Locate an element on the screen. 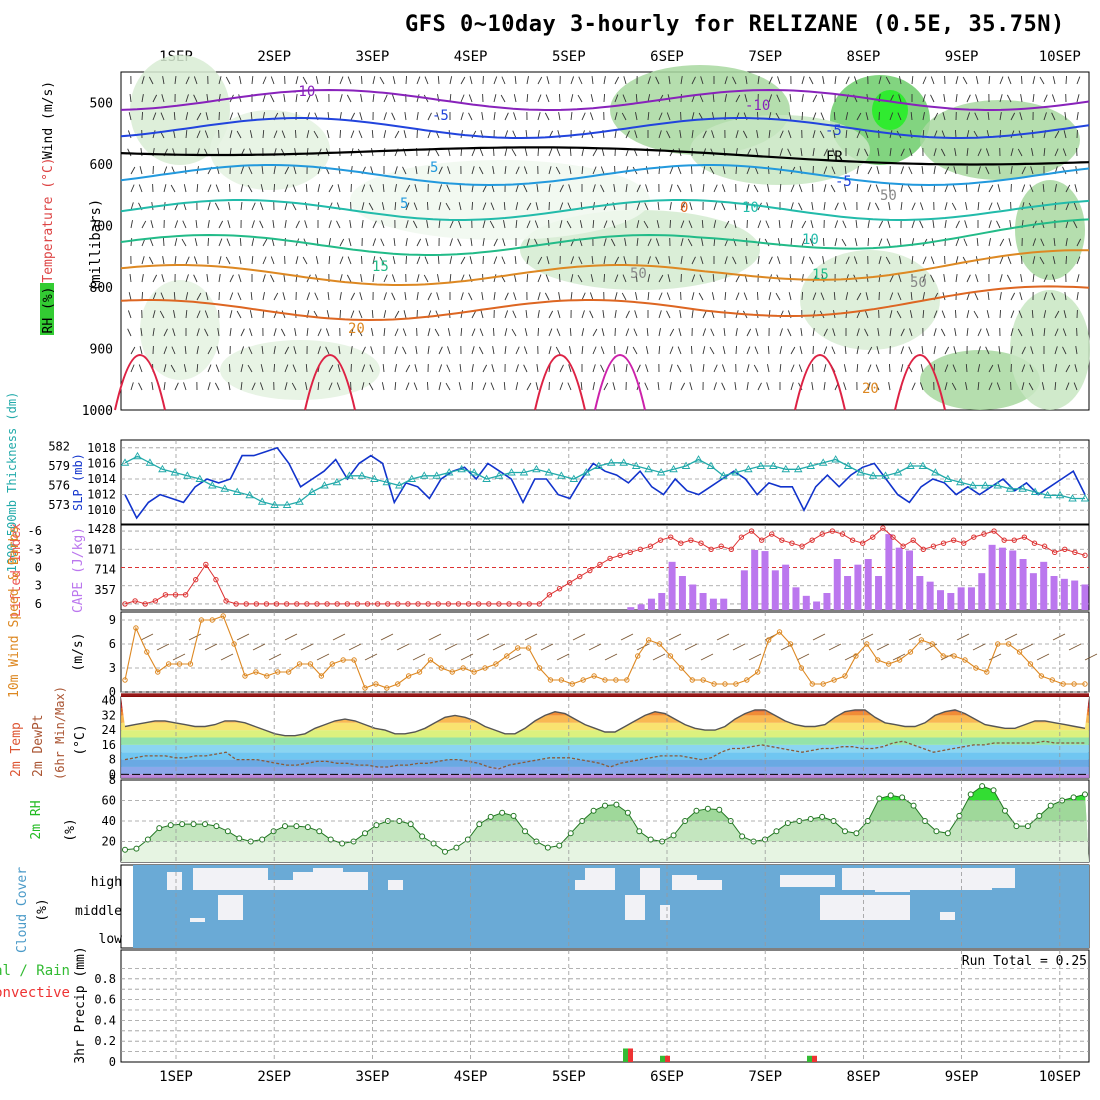 The image size is (1100, 1100). cloud-patch is located at coordinates (635, 907).